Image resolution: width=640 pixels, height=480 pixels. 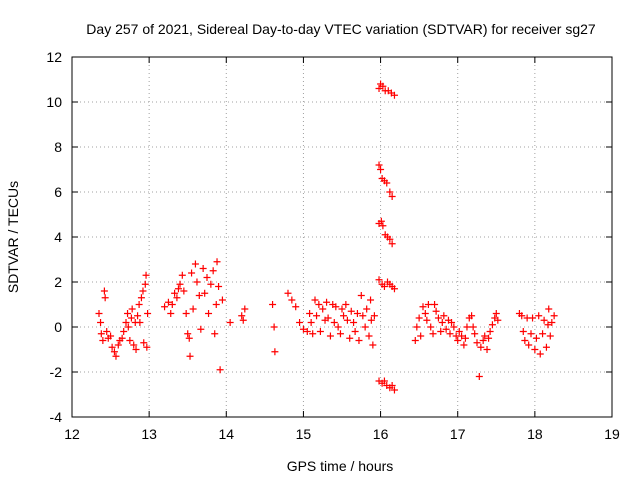 I want to click on y-tick-label: -2, so click(x=56, y=372).